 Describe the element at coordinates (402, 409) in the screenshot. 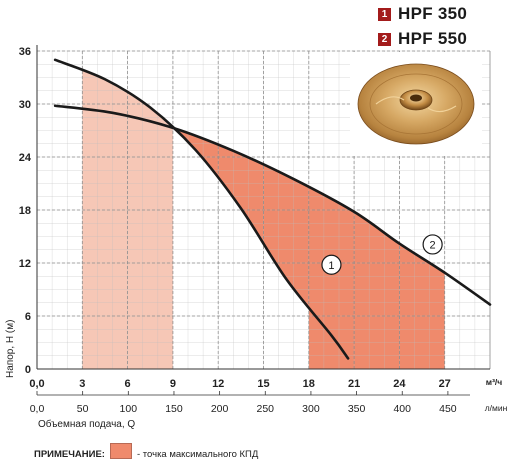

I see `x2-tick-8: 400` at that location.